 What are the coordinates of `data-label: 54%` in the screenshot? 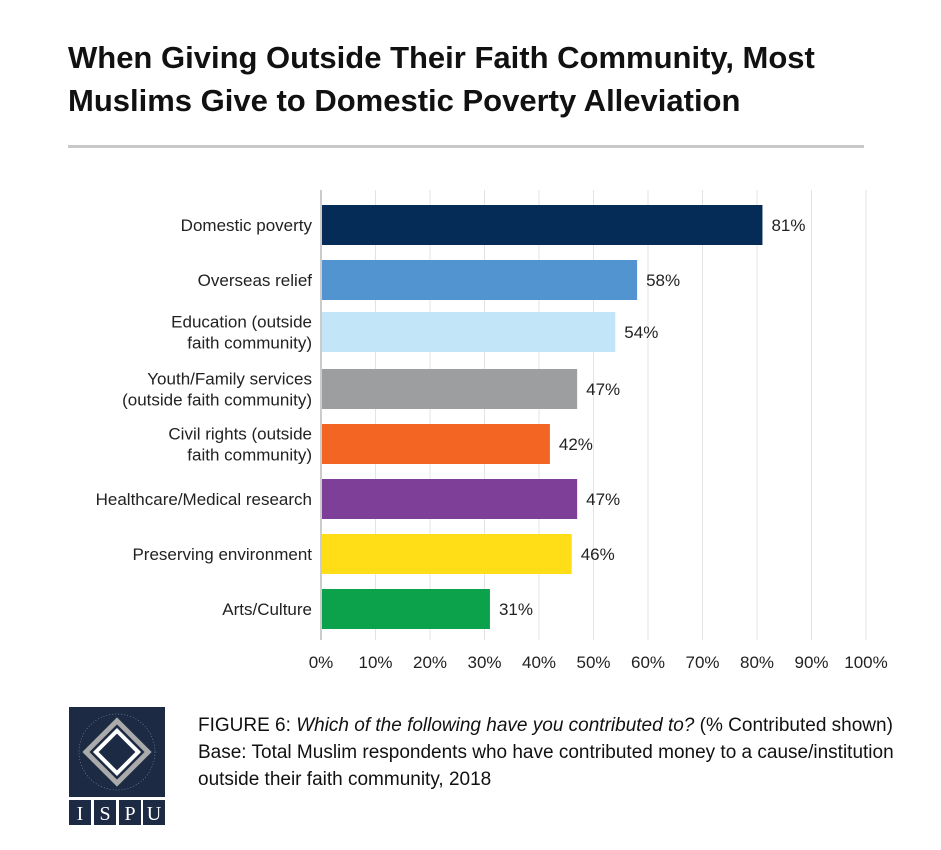 It's located at (641, 332).